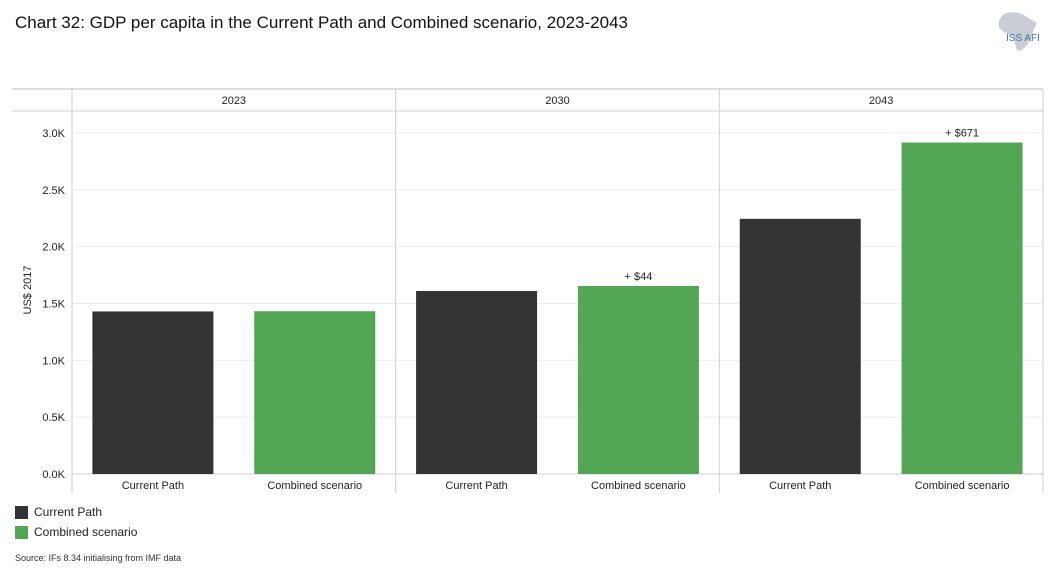  I want to click on legend-item-current-path: Current Path, so click(76, 512).